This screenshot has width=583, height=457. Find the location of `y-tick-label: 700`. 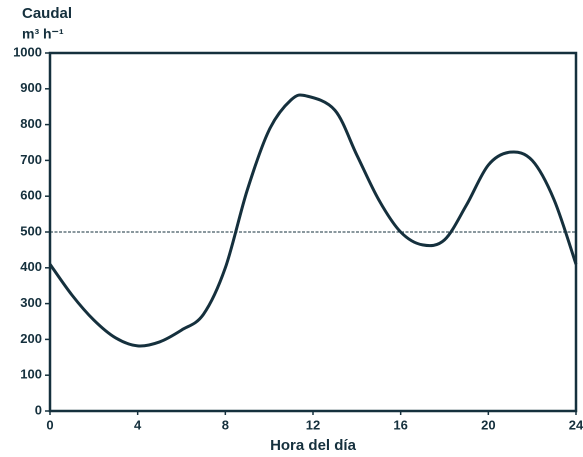

y-tick-label: 700 is located at coordinates (31, 159).